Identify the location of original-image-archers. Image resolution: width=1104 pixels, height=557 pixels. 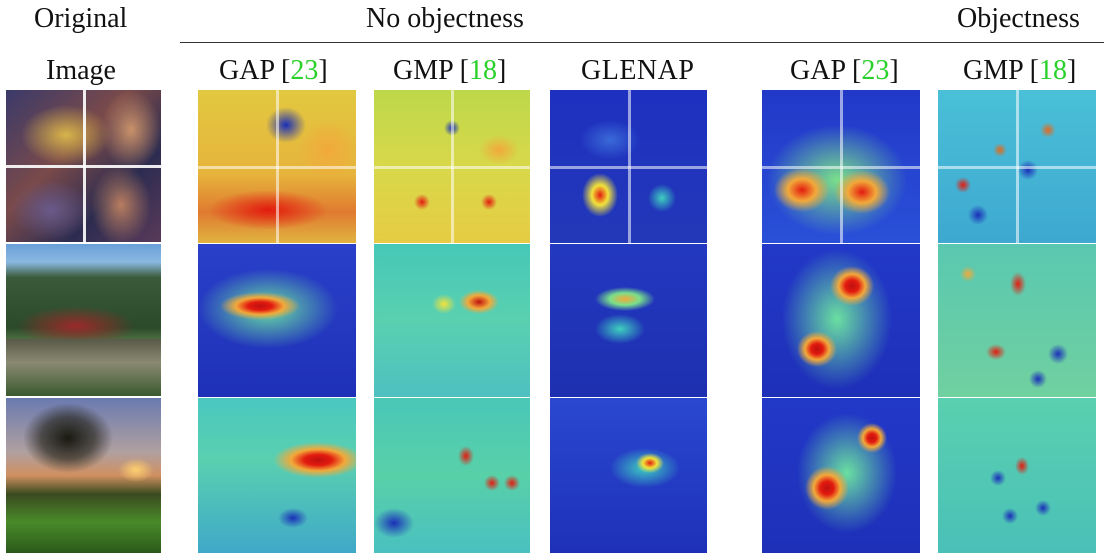
(83, 166).